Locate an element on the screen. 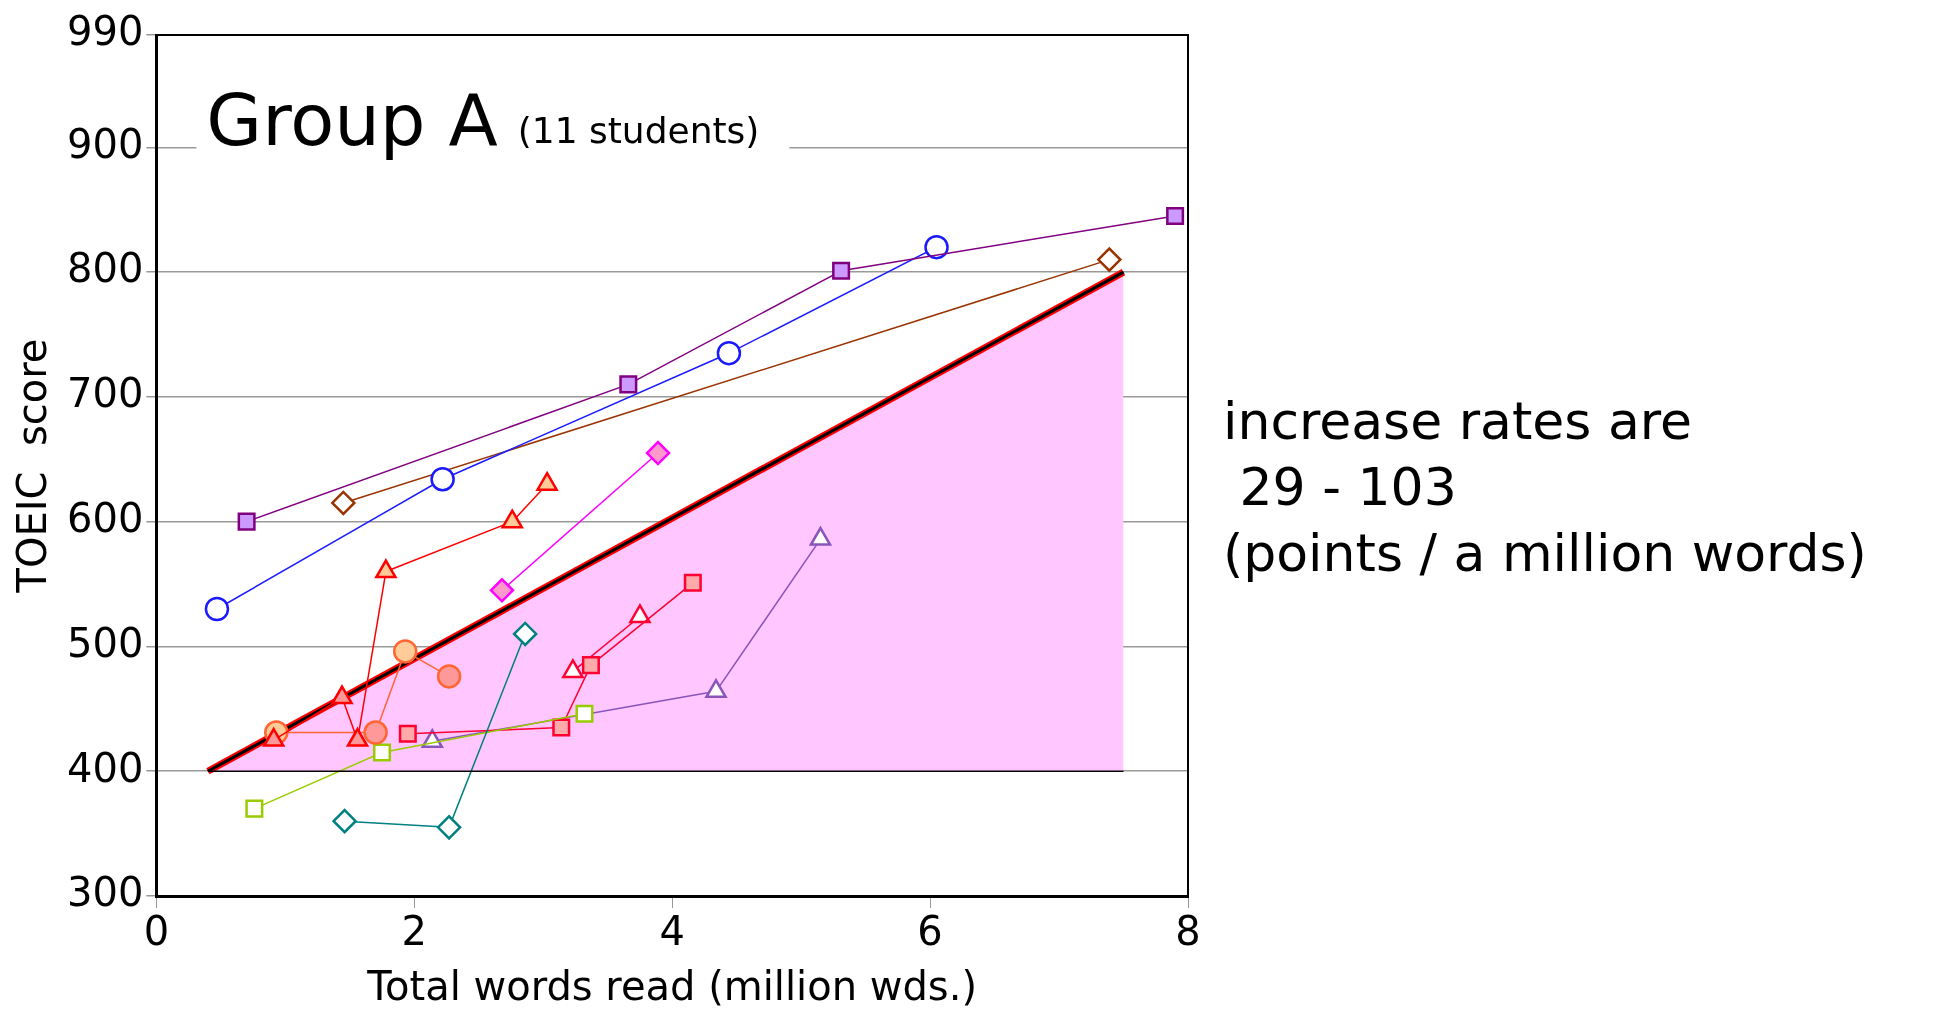 The image size is (1942, 1032). text: Group A is located at coordinates (352, 120).